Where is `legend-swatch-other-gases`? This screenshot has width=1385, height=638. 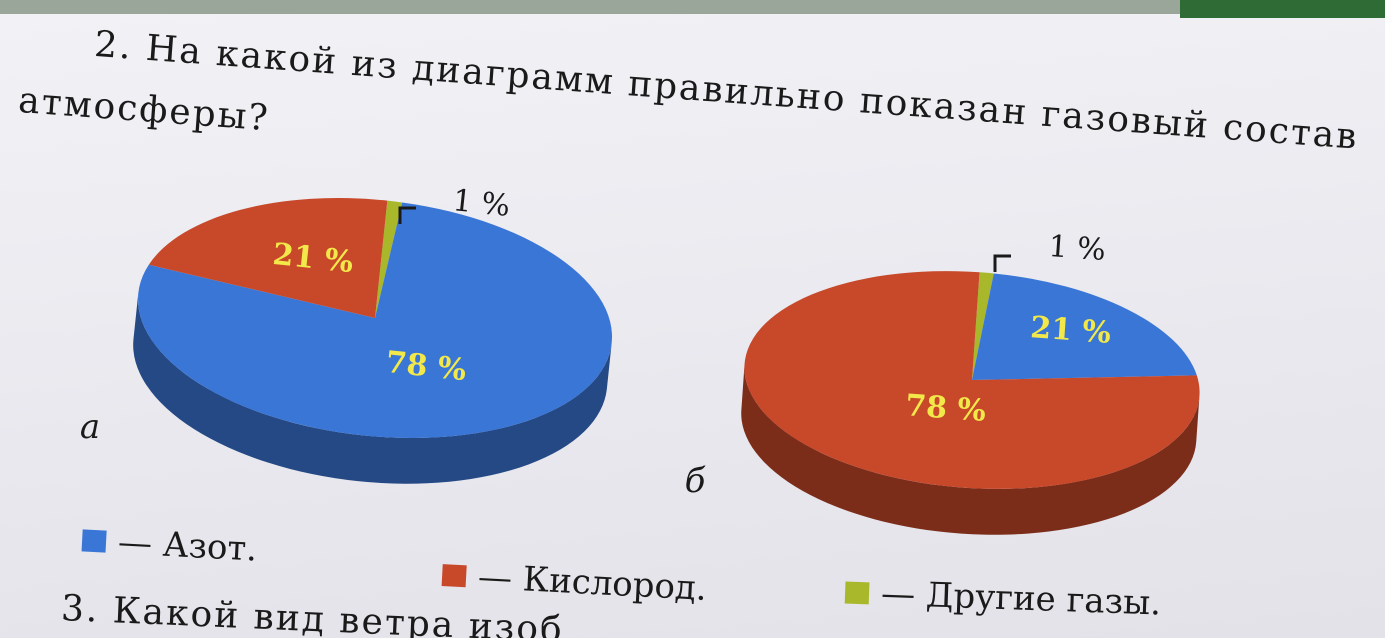
legend-swatch-other-gases is located at coordinates (857, 593).